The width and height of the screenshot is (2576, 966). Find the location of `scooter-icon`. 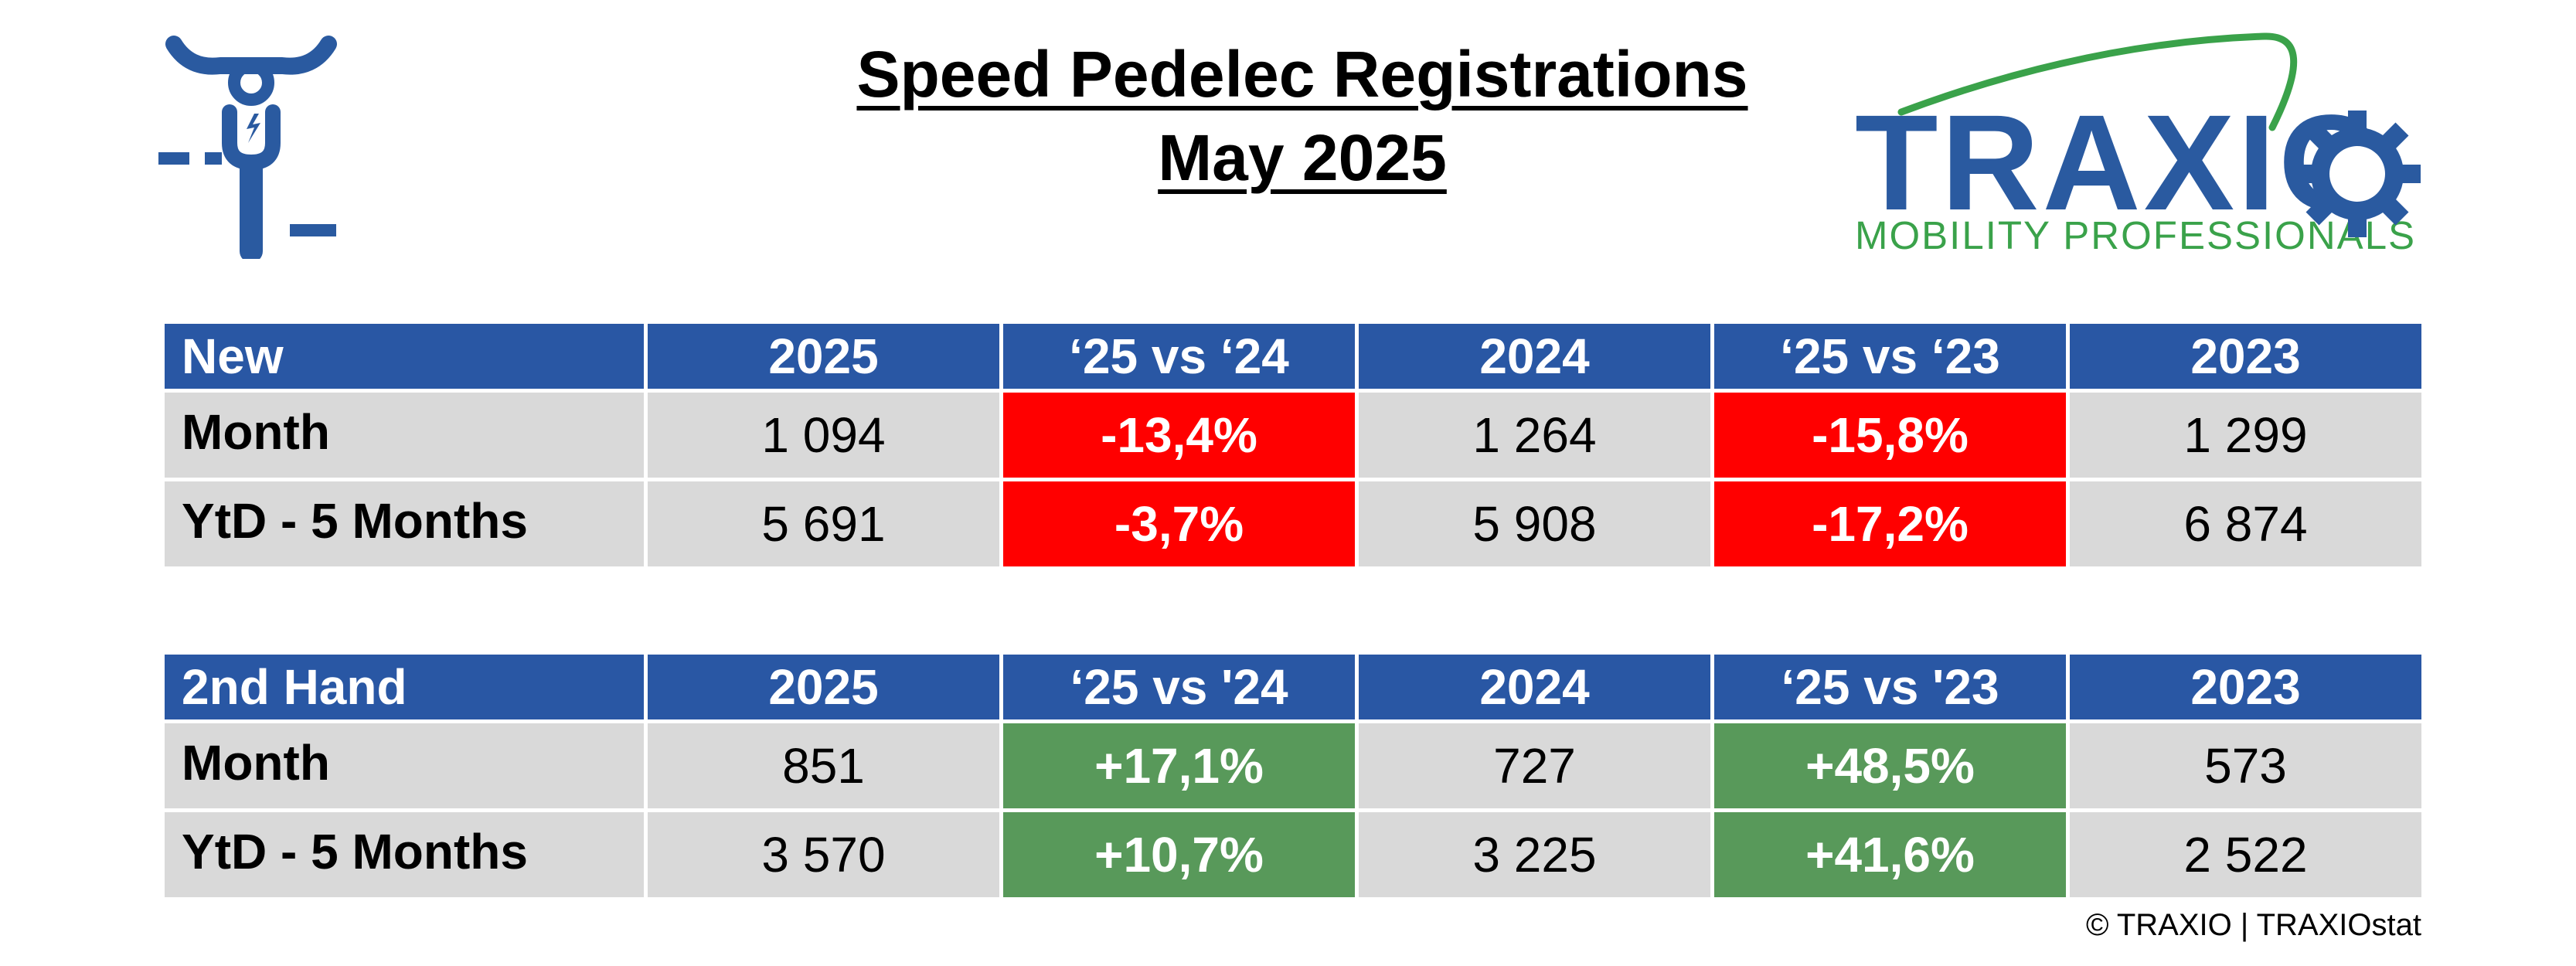

scooter-icon is located at coordinates (247, 147).